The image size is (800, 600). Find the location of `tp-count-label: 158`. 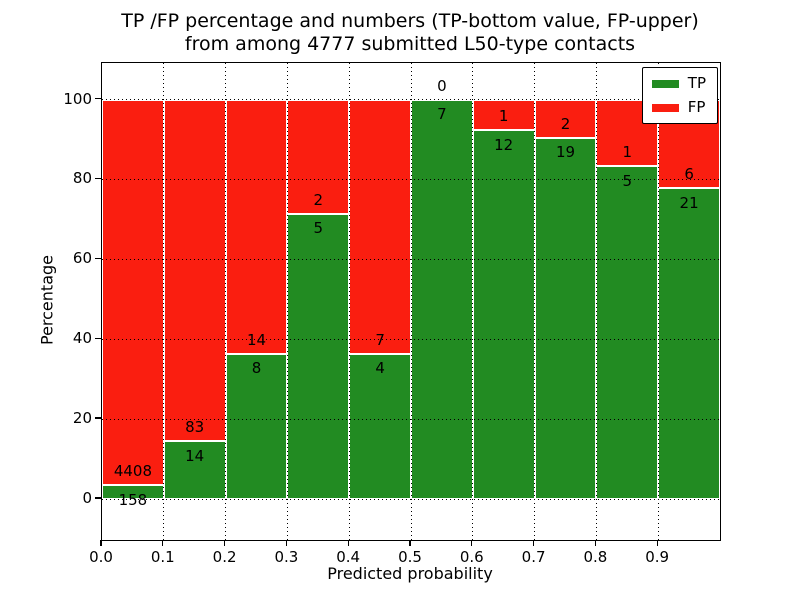

tp-count-label: 158 is located at coordinates (133, 499).